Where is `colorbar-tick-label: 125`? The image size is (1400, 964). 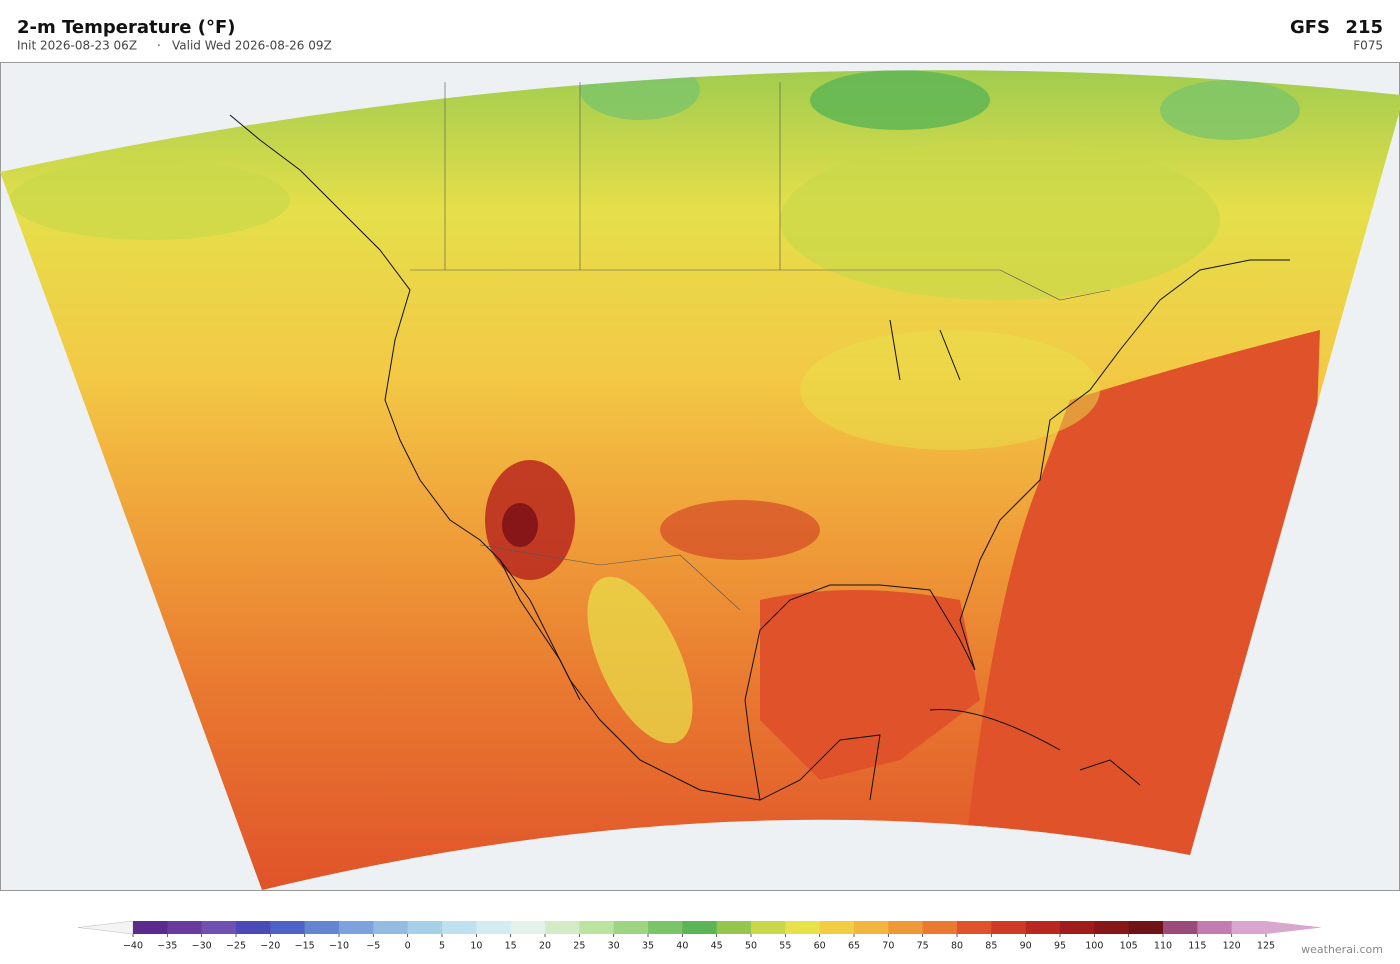
colorbar-tick-label: 125 is located at coordinates (1266, 946).